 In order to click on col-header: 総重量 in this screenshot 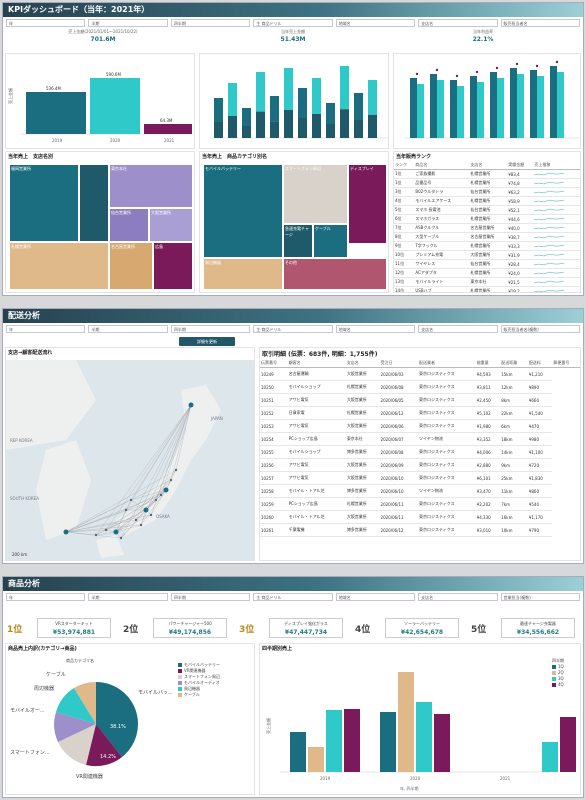, I will do `click(488, 363)`.